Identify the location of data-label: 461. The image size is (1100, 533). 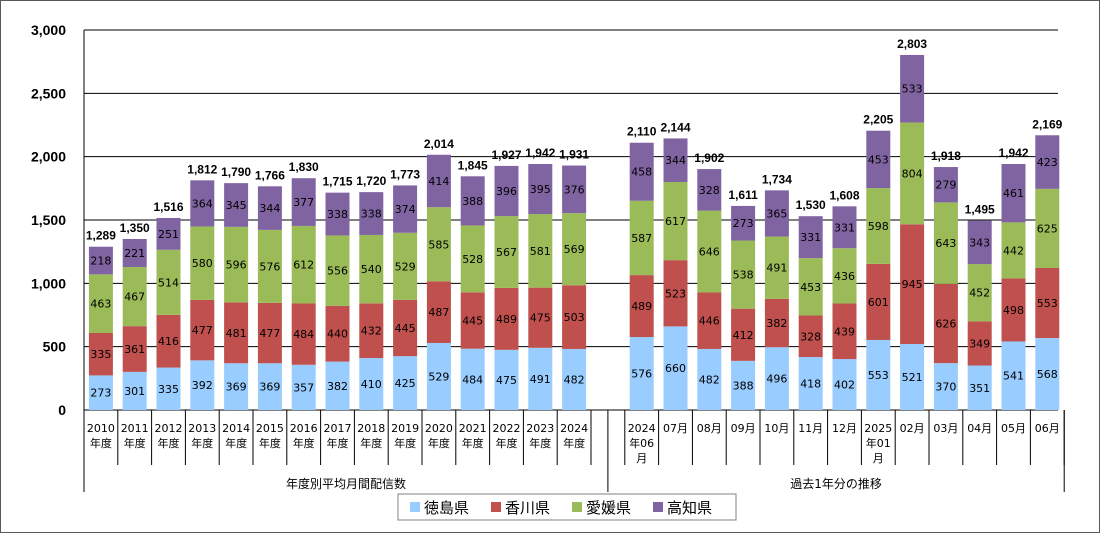
(1013, 193).